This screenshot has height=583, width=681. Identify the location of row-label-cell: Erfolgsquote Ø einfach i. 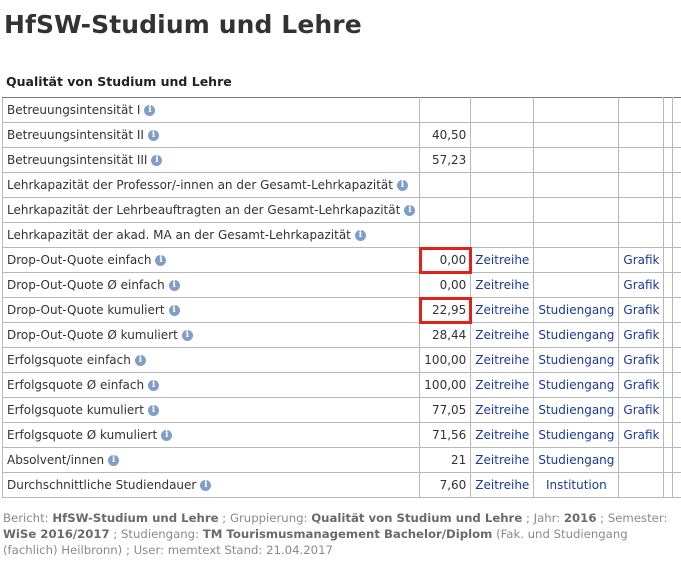
(211, 385).